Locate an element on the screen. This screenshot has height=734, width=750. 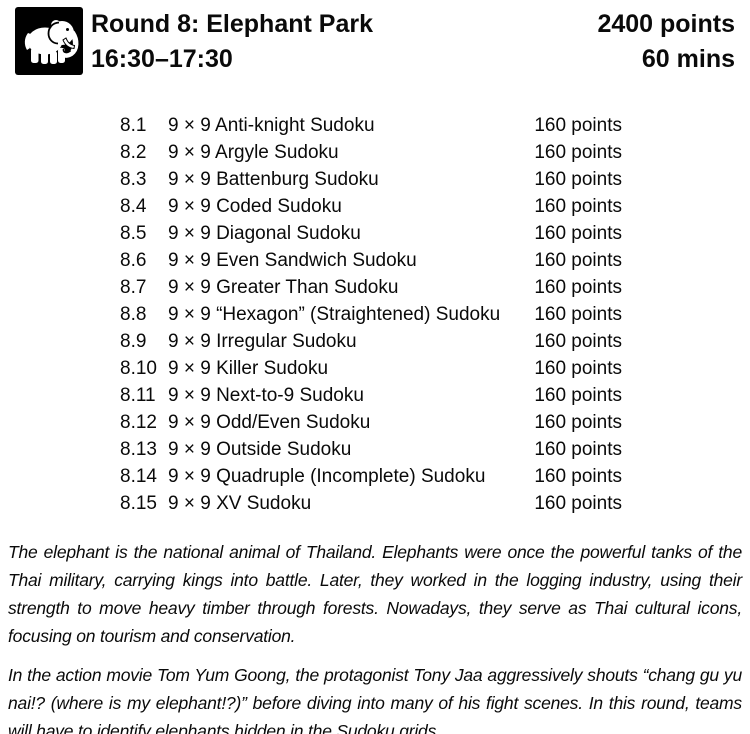
puzzle-title: 9 × 9 Even Sandwich Sudoku is located at coordinates (292, 260).